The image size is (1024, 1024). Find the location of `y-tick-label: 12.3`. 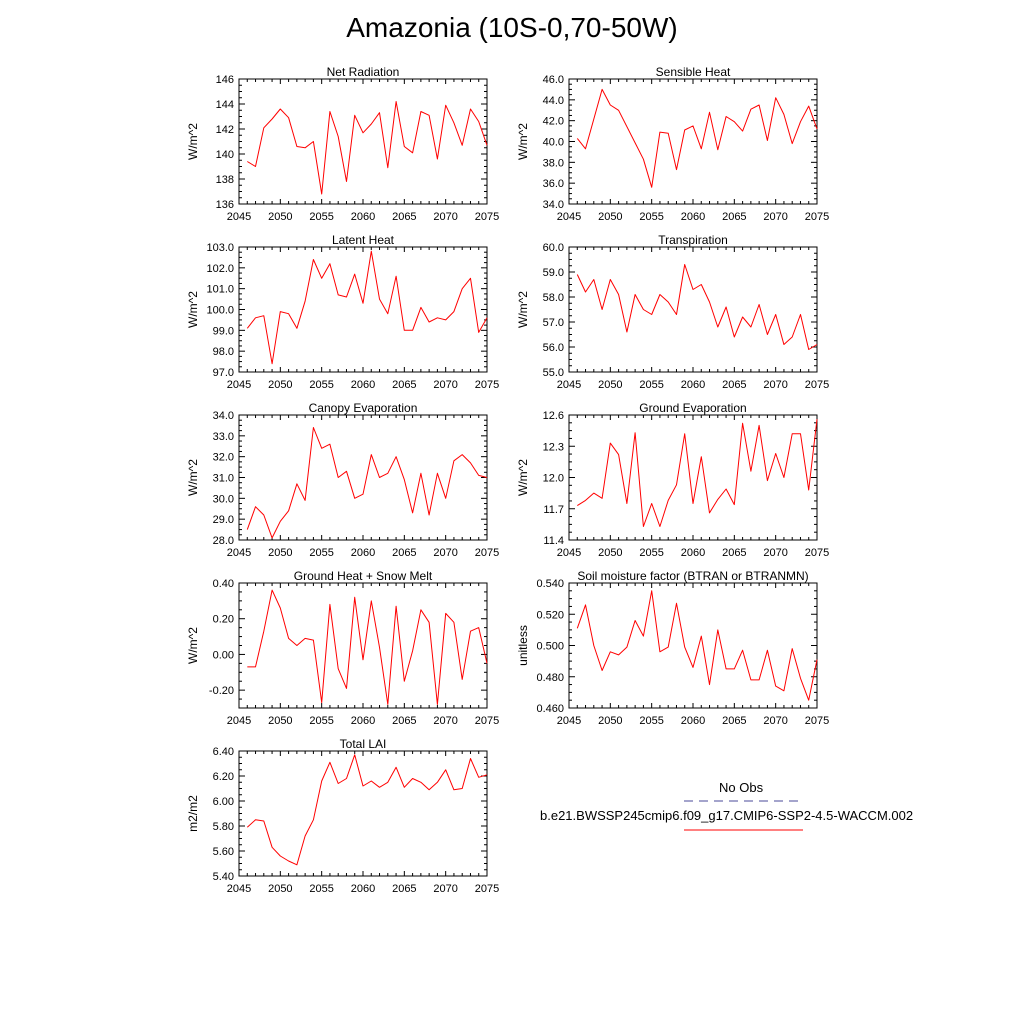

y-tick-label: 12.3 is located at coordinates (553, 447).